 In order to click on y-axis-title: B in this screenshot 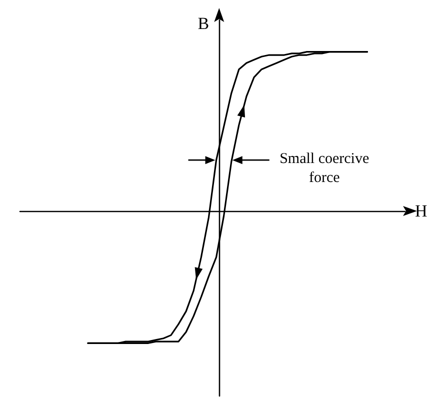, I will do `click(204, 23)`.